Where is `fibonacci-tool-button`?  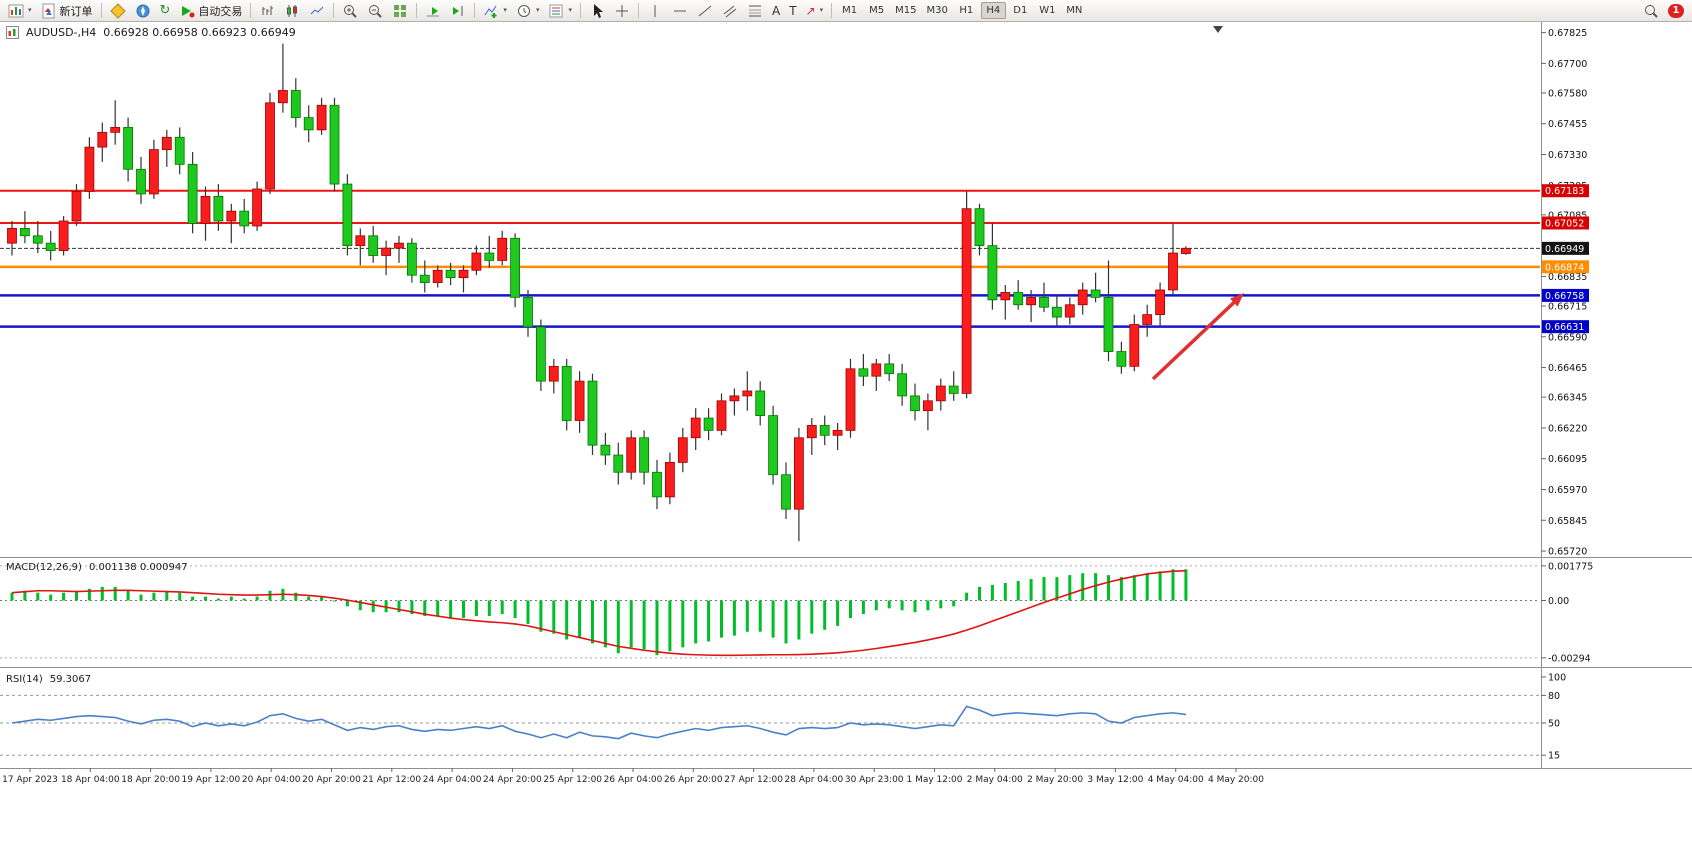 fibonacci-tool-button is located at coordinates (755, 10).